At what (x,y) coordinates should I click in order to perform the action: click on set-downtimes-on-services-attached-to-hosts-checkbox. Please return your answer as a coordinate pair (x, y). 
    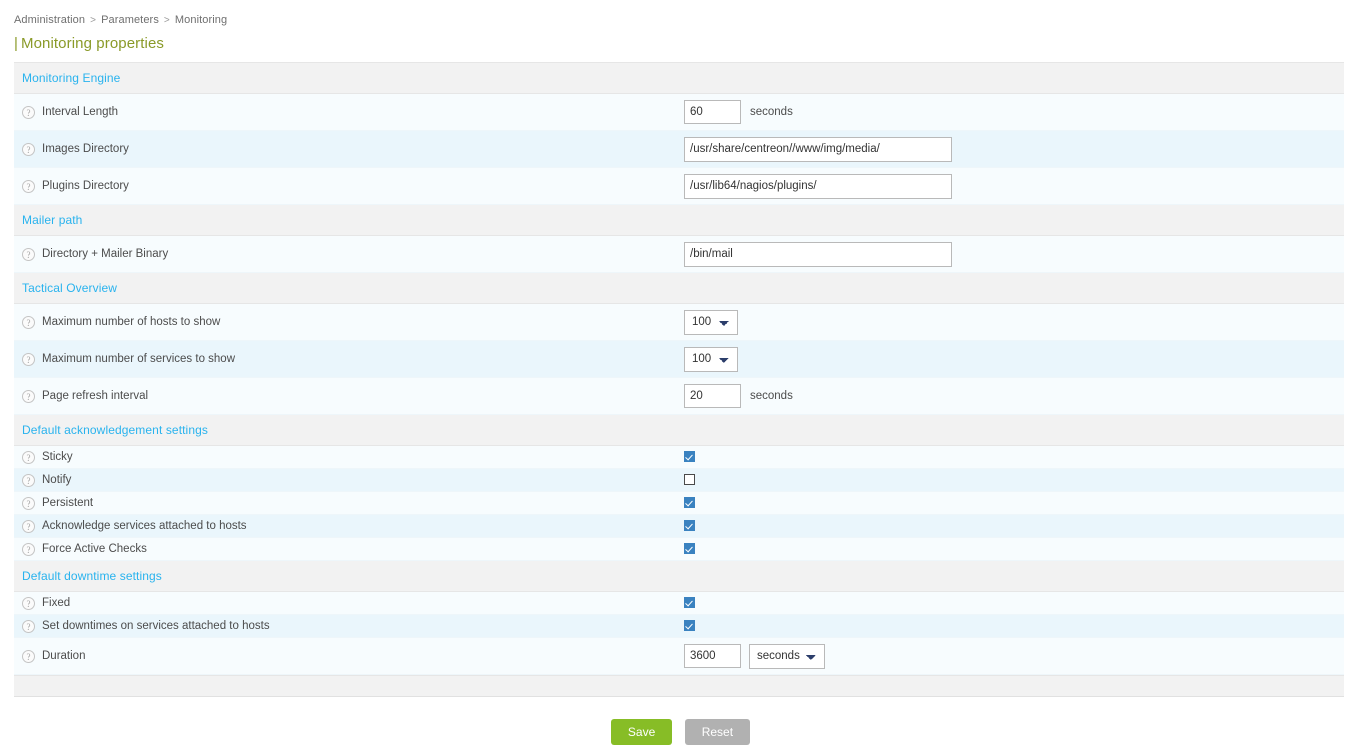
    Looking at the image, I should click on (689, 626).